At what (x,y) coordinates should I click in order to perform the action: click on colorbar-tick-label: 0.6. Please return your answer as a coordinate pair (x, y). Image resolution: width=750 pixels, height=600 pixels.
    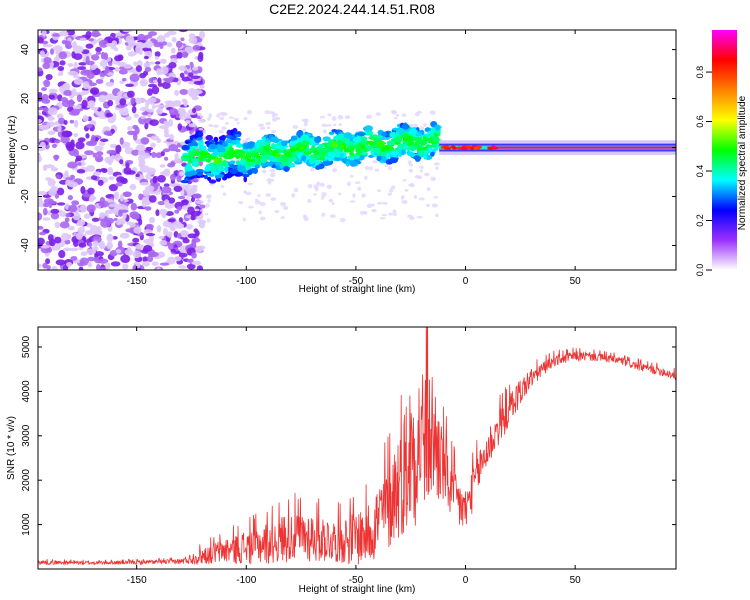
    Looking at the image, I should click on (700, 121).